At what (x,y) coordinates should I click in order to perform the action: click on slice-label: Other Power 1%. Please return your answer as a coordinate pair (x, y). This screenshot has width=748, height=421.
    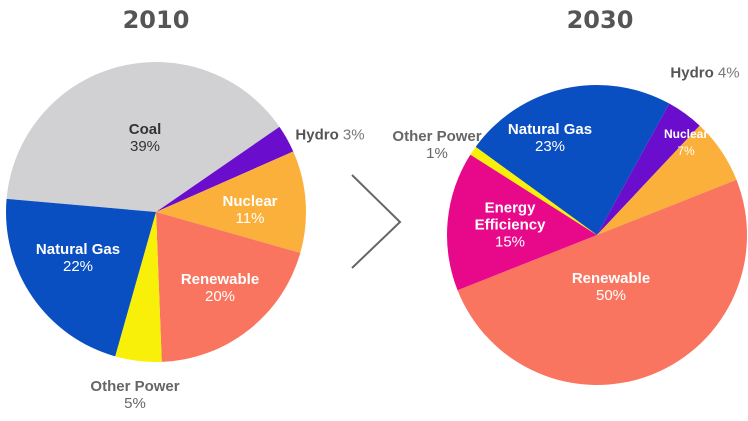
    Looking at the image, I should click on (437, 145).